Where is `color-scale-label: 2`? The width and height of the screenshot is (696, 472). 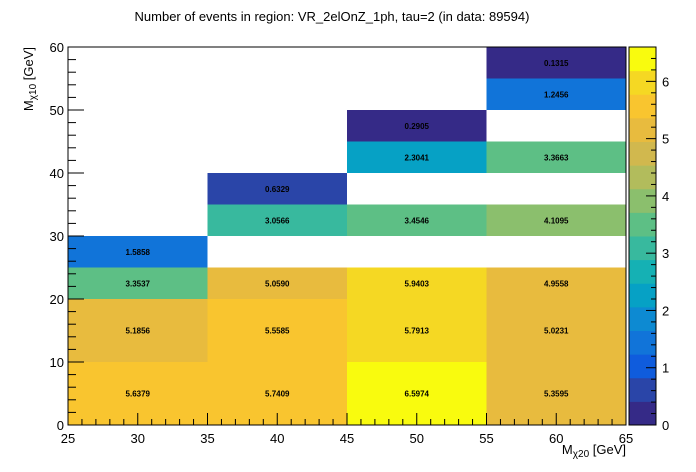 color-scale-label: 2 is located at coordinates (665, 310).